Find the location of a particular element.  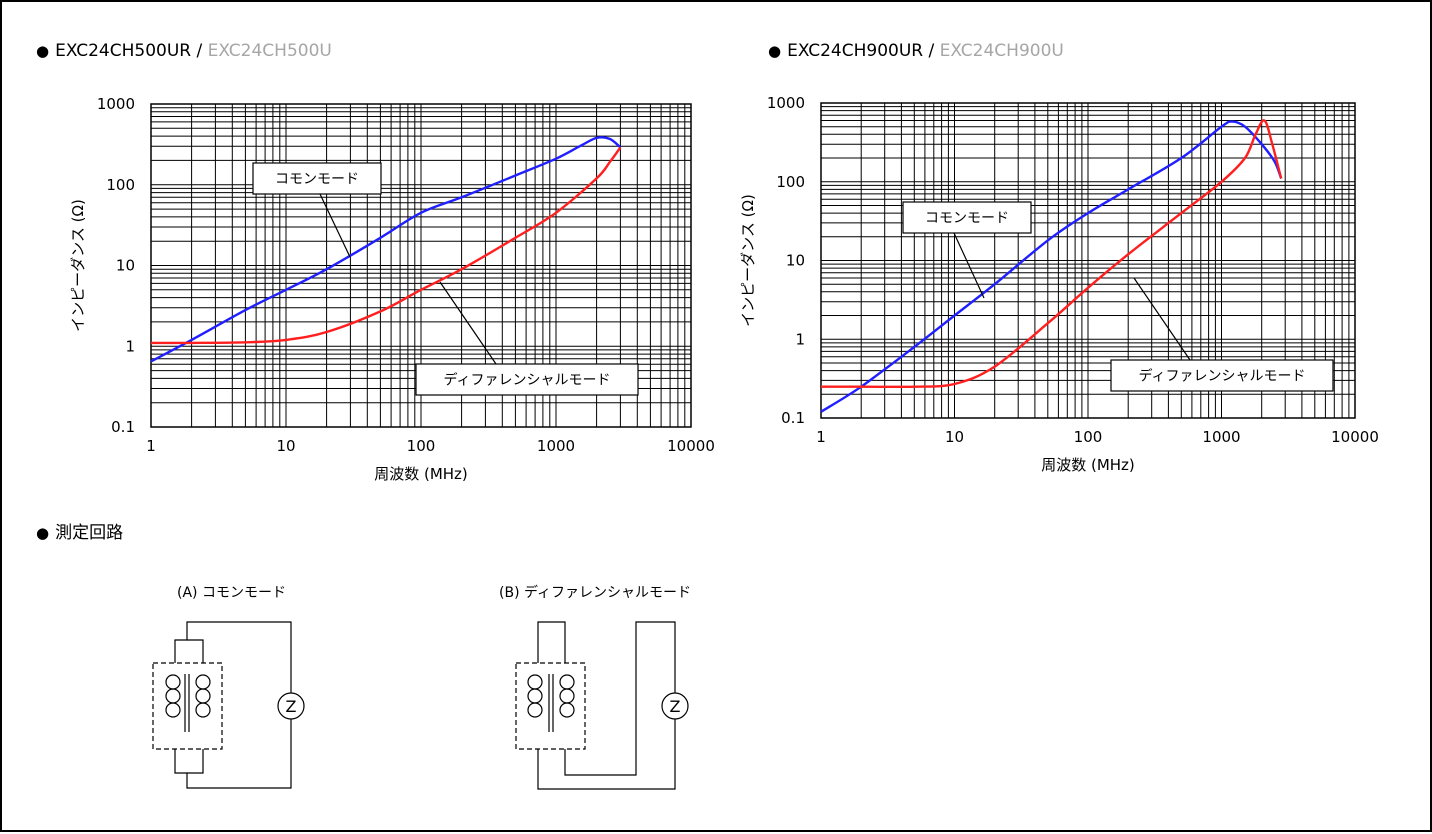

chart2-model: EXC24CH900UR is located at coordinates (855, 51).